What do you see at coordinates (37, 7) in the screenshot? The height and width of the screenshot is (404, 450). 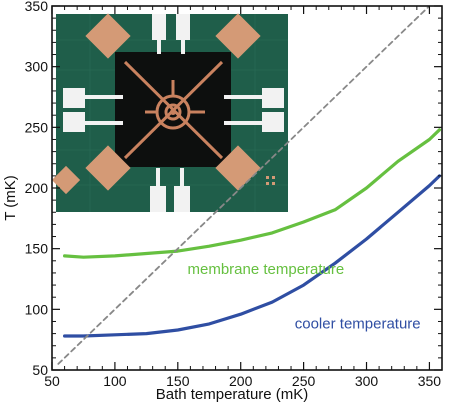 I see `y-tick-label: 350` at bounding box center [37, 7].